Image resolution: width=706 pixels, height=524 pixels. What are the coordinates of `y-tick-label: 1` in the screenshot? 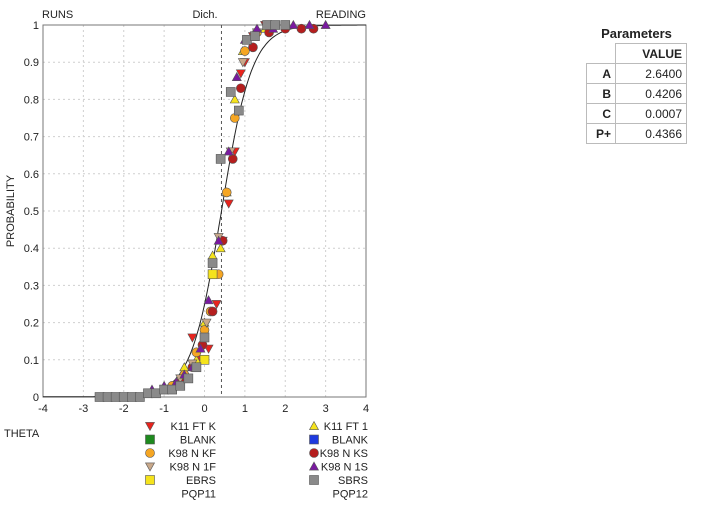 It's located at (36, 26).